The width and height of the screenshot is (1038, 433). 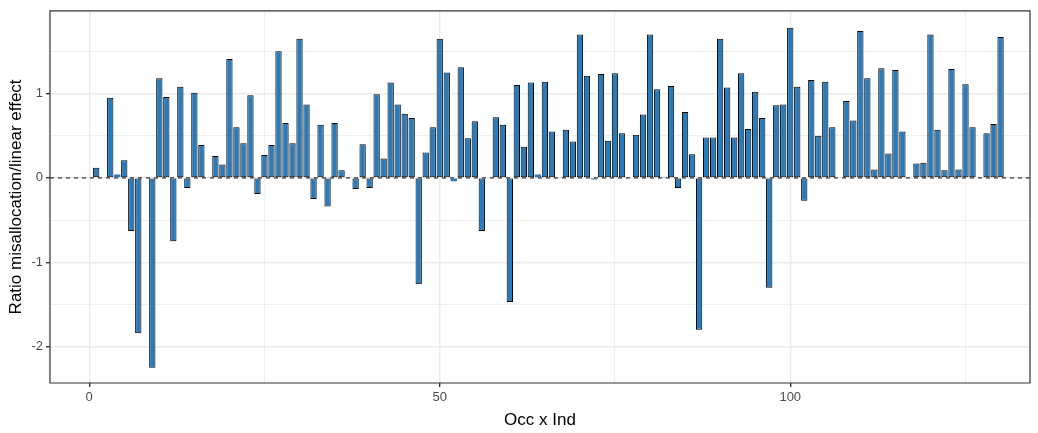 I want to click on y-tick-label: 0, so click(x=39, y=177).